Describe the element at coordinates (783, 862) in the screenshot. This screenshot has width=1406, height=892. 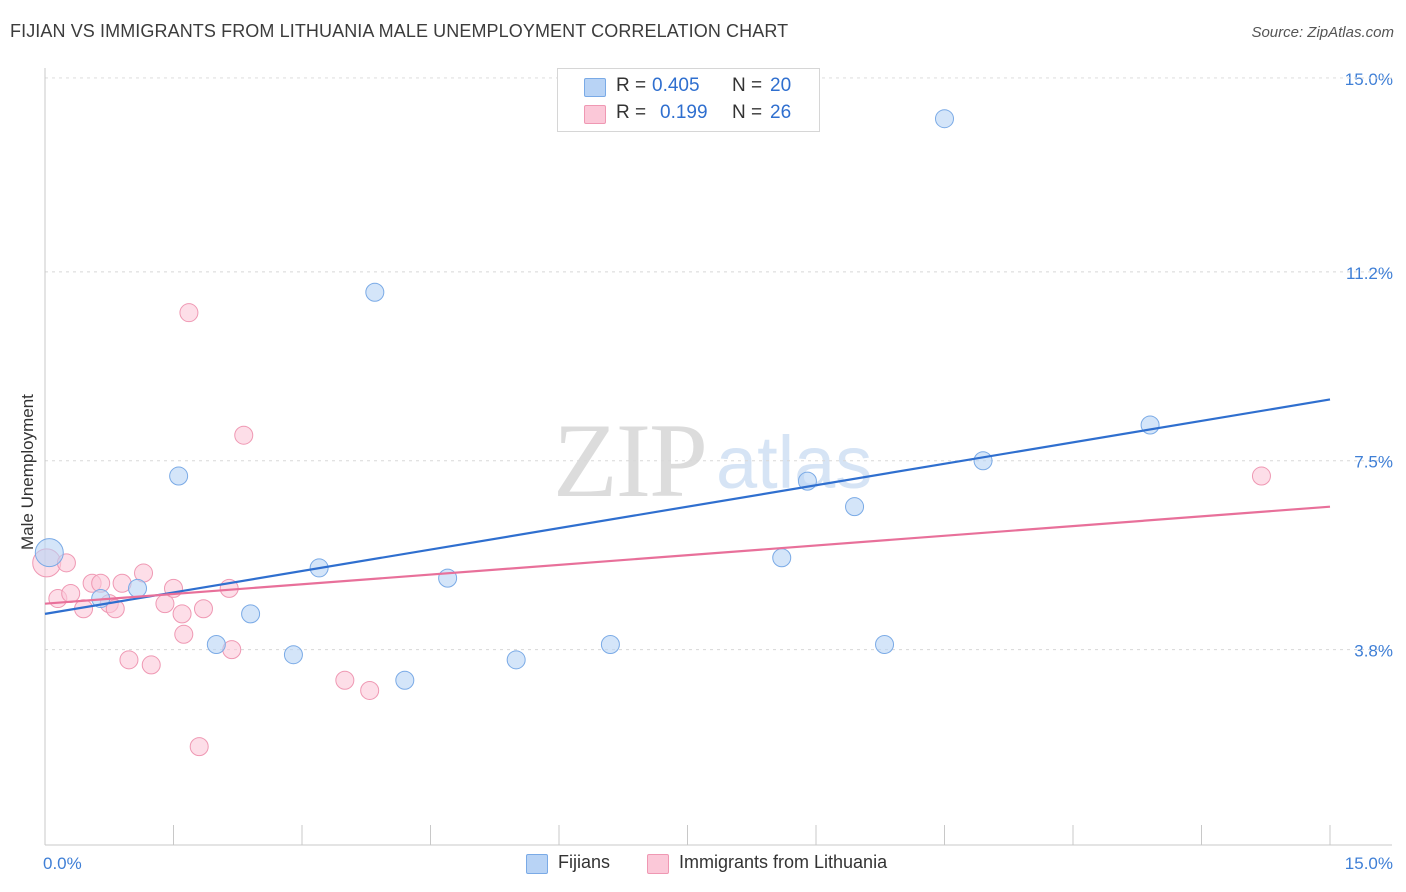
I see `bottom-legend-label-lithuania: Immigrants from Lithuania` at that location.